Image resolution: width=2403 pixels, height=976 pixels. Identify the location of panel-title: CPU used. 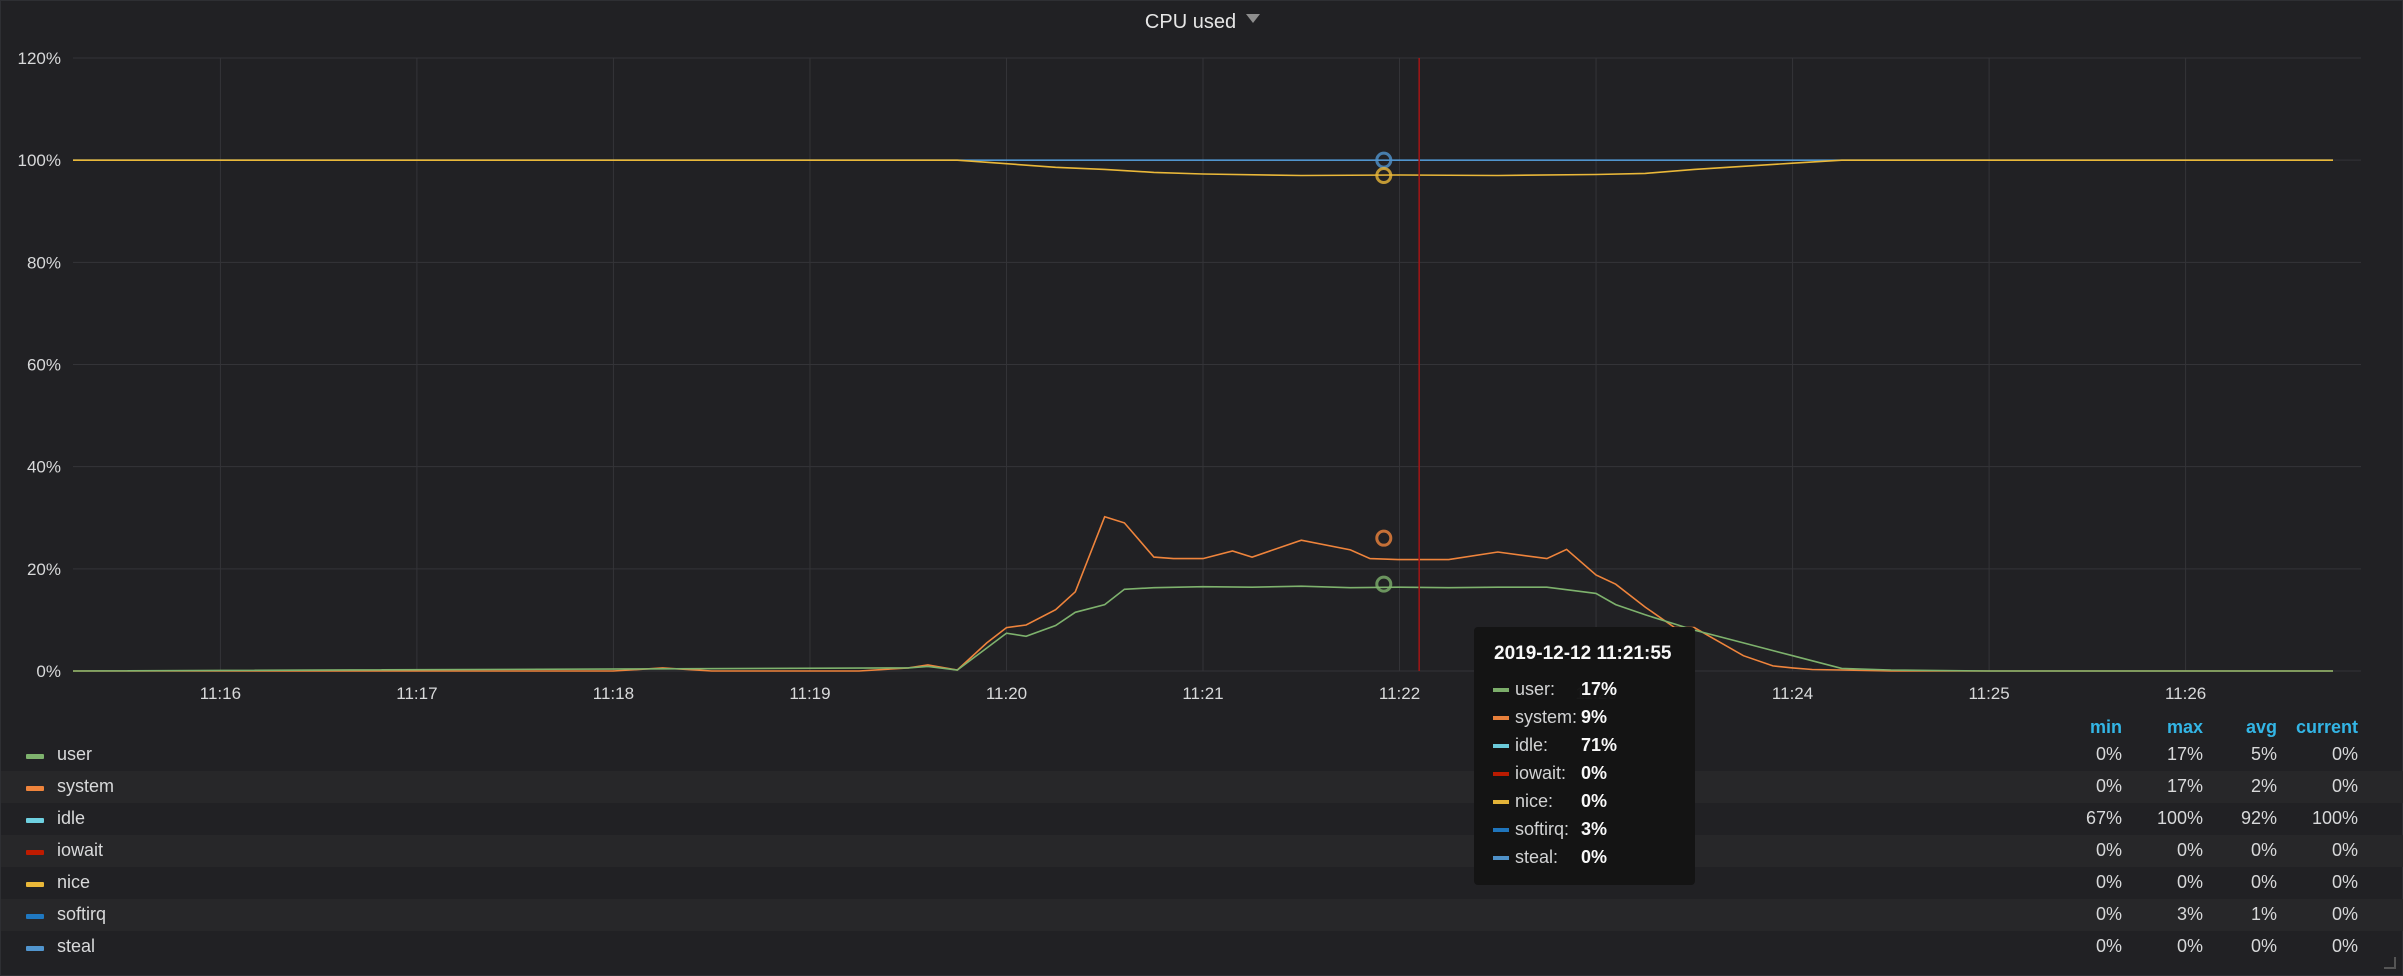
(1202, 22).